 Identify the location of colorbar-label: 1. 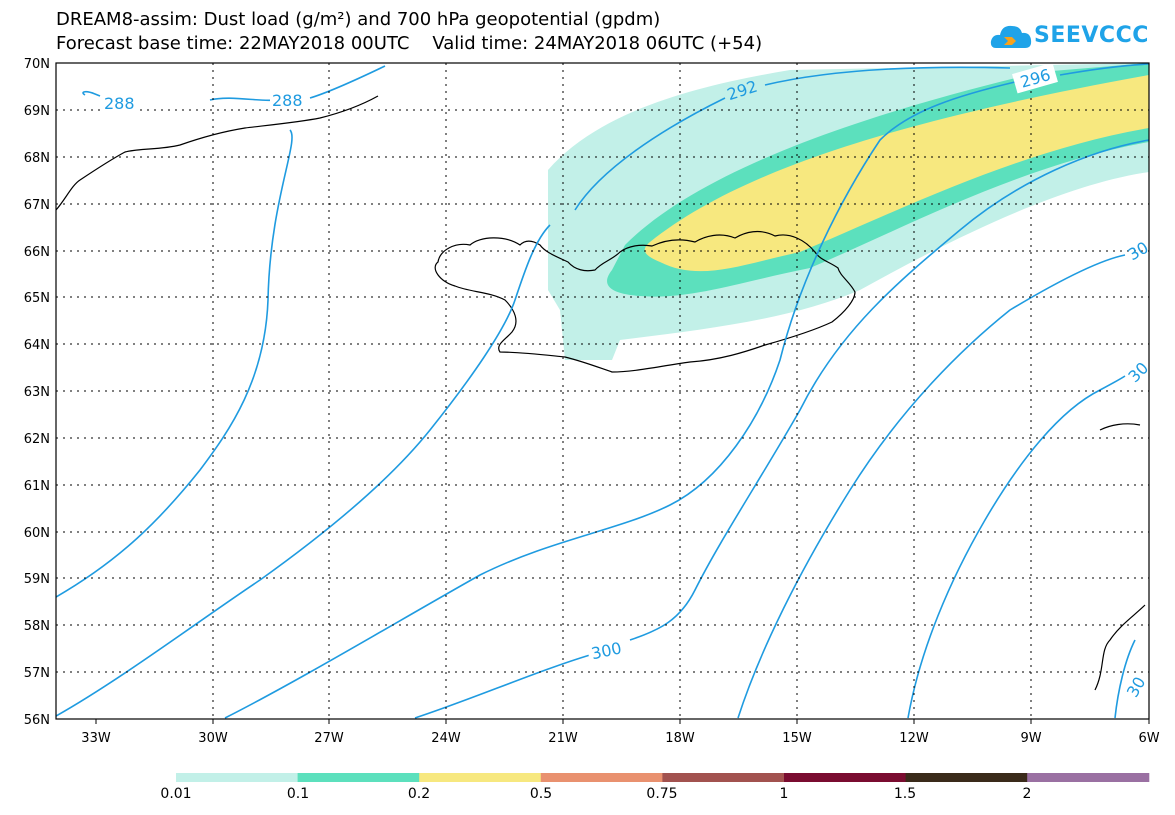
(784, 794).